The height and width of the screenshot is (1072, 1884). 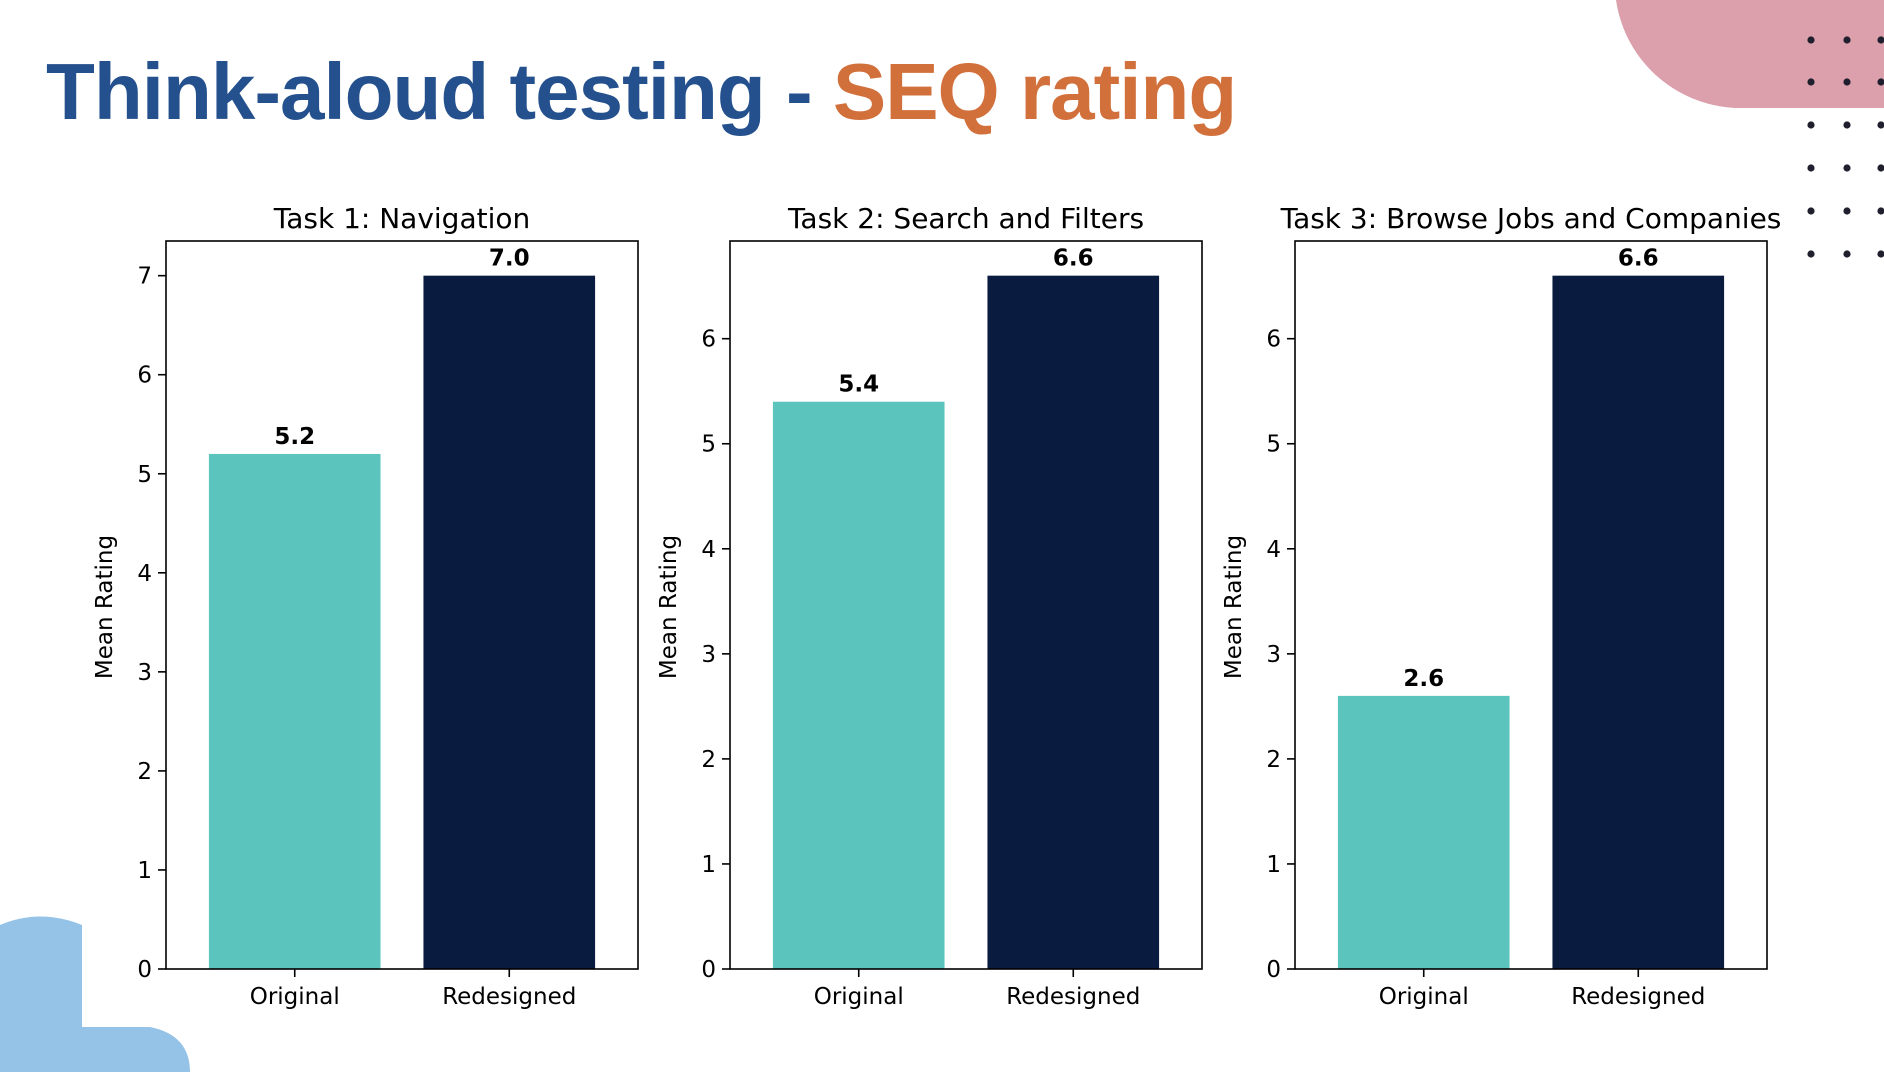 I want to click on dot-grid-decoration, so click(x=1845, y=147).